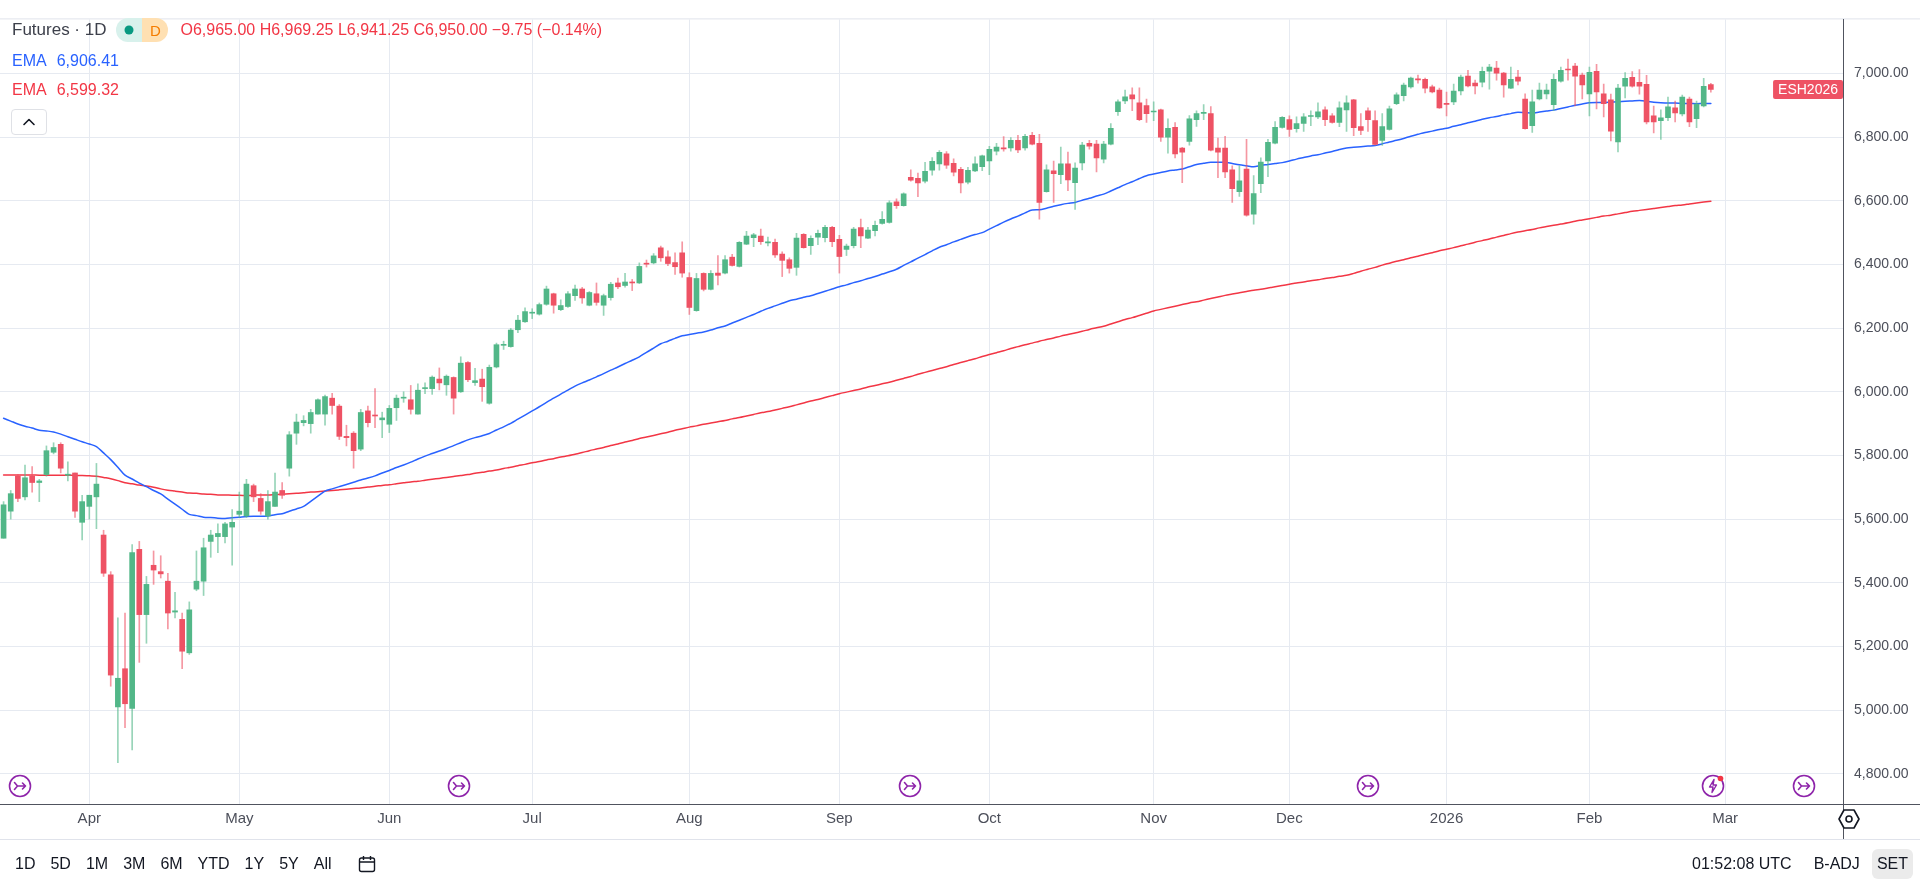 The height and width of the screenshot is (885, 1920). Describe the element at coordinates (391, 30) in the screenshot. I see `annotation: O6,965.00 H6,969.25 L6,941.25 C6,950.00 −9.75 (−0.14%)` at that location.